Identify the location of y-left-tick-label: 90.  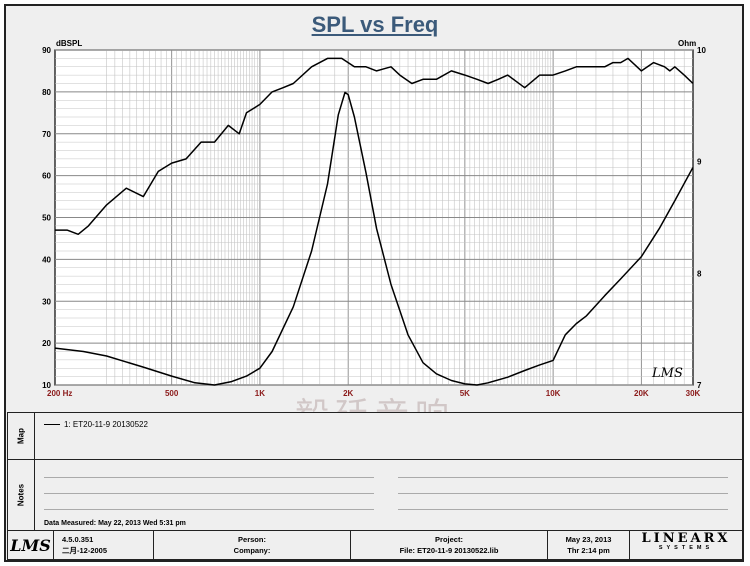
(46, 50).